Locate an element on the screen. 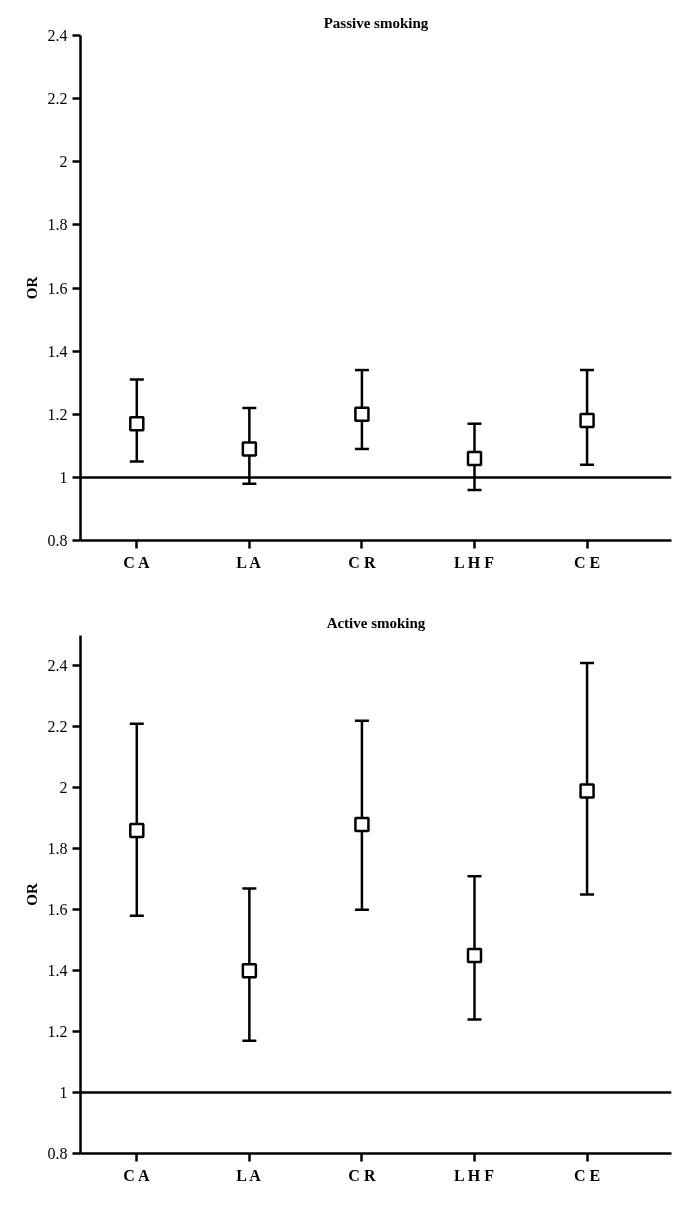 The height and width of the screenshot is (1213, 673). chart-title: Passive smoking is located at coordinates (376, 22).